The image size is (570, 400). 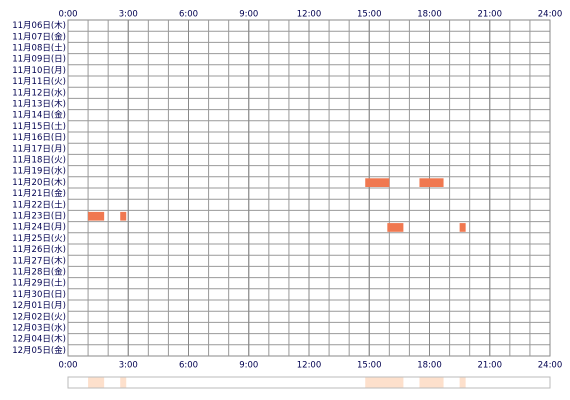 I want to click on x-tick-label-bottom: 18:00, so click(x=429, y=366).